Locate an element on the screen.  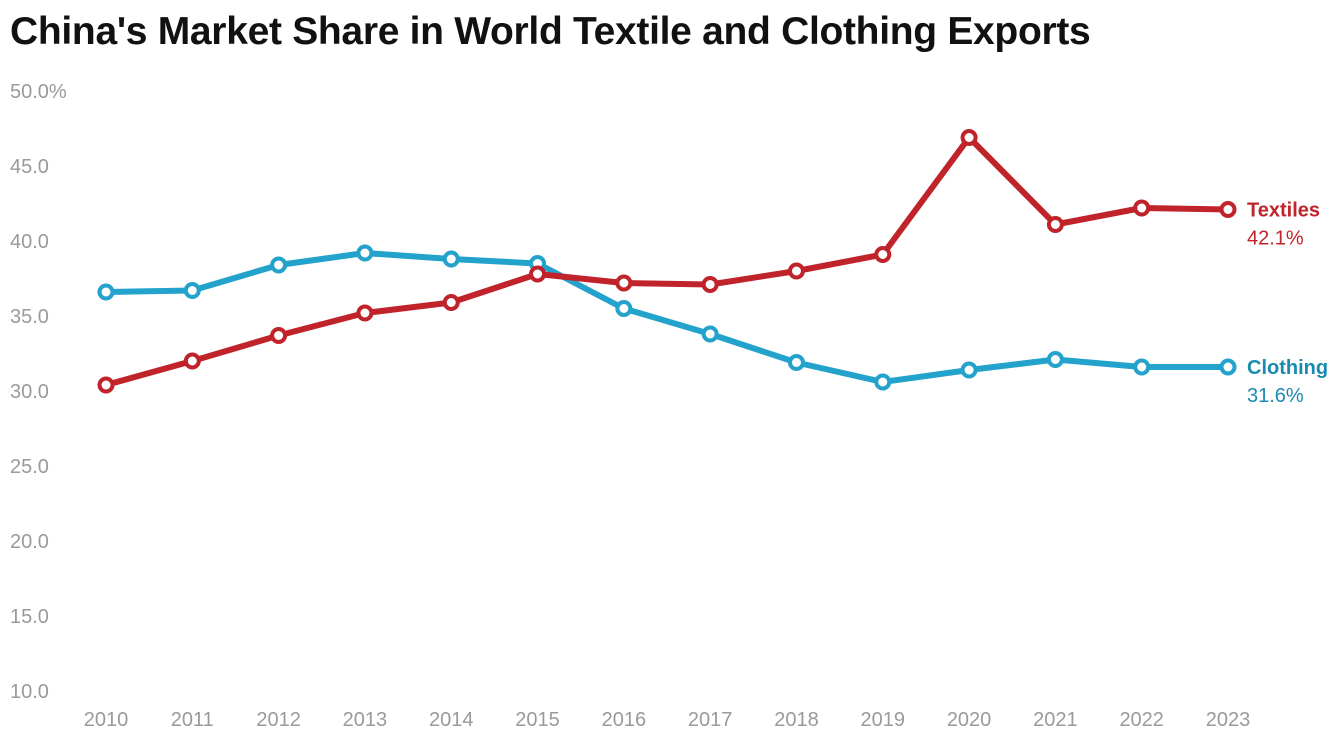
x-tick-label: 2022 is located at coordinates (1141, 720).